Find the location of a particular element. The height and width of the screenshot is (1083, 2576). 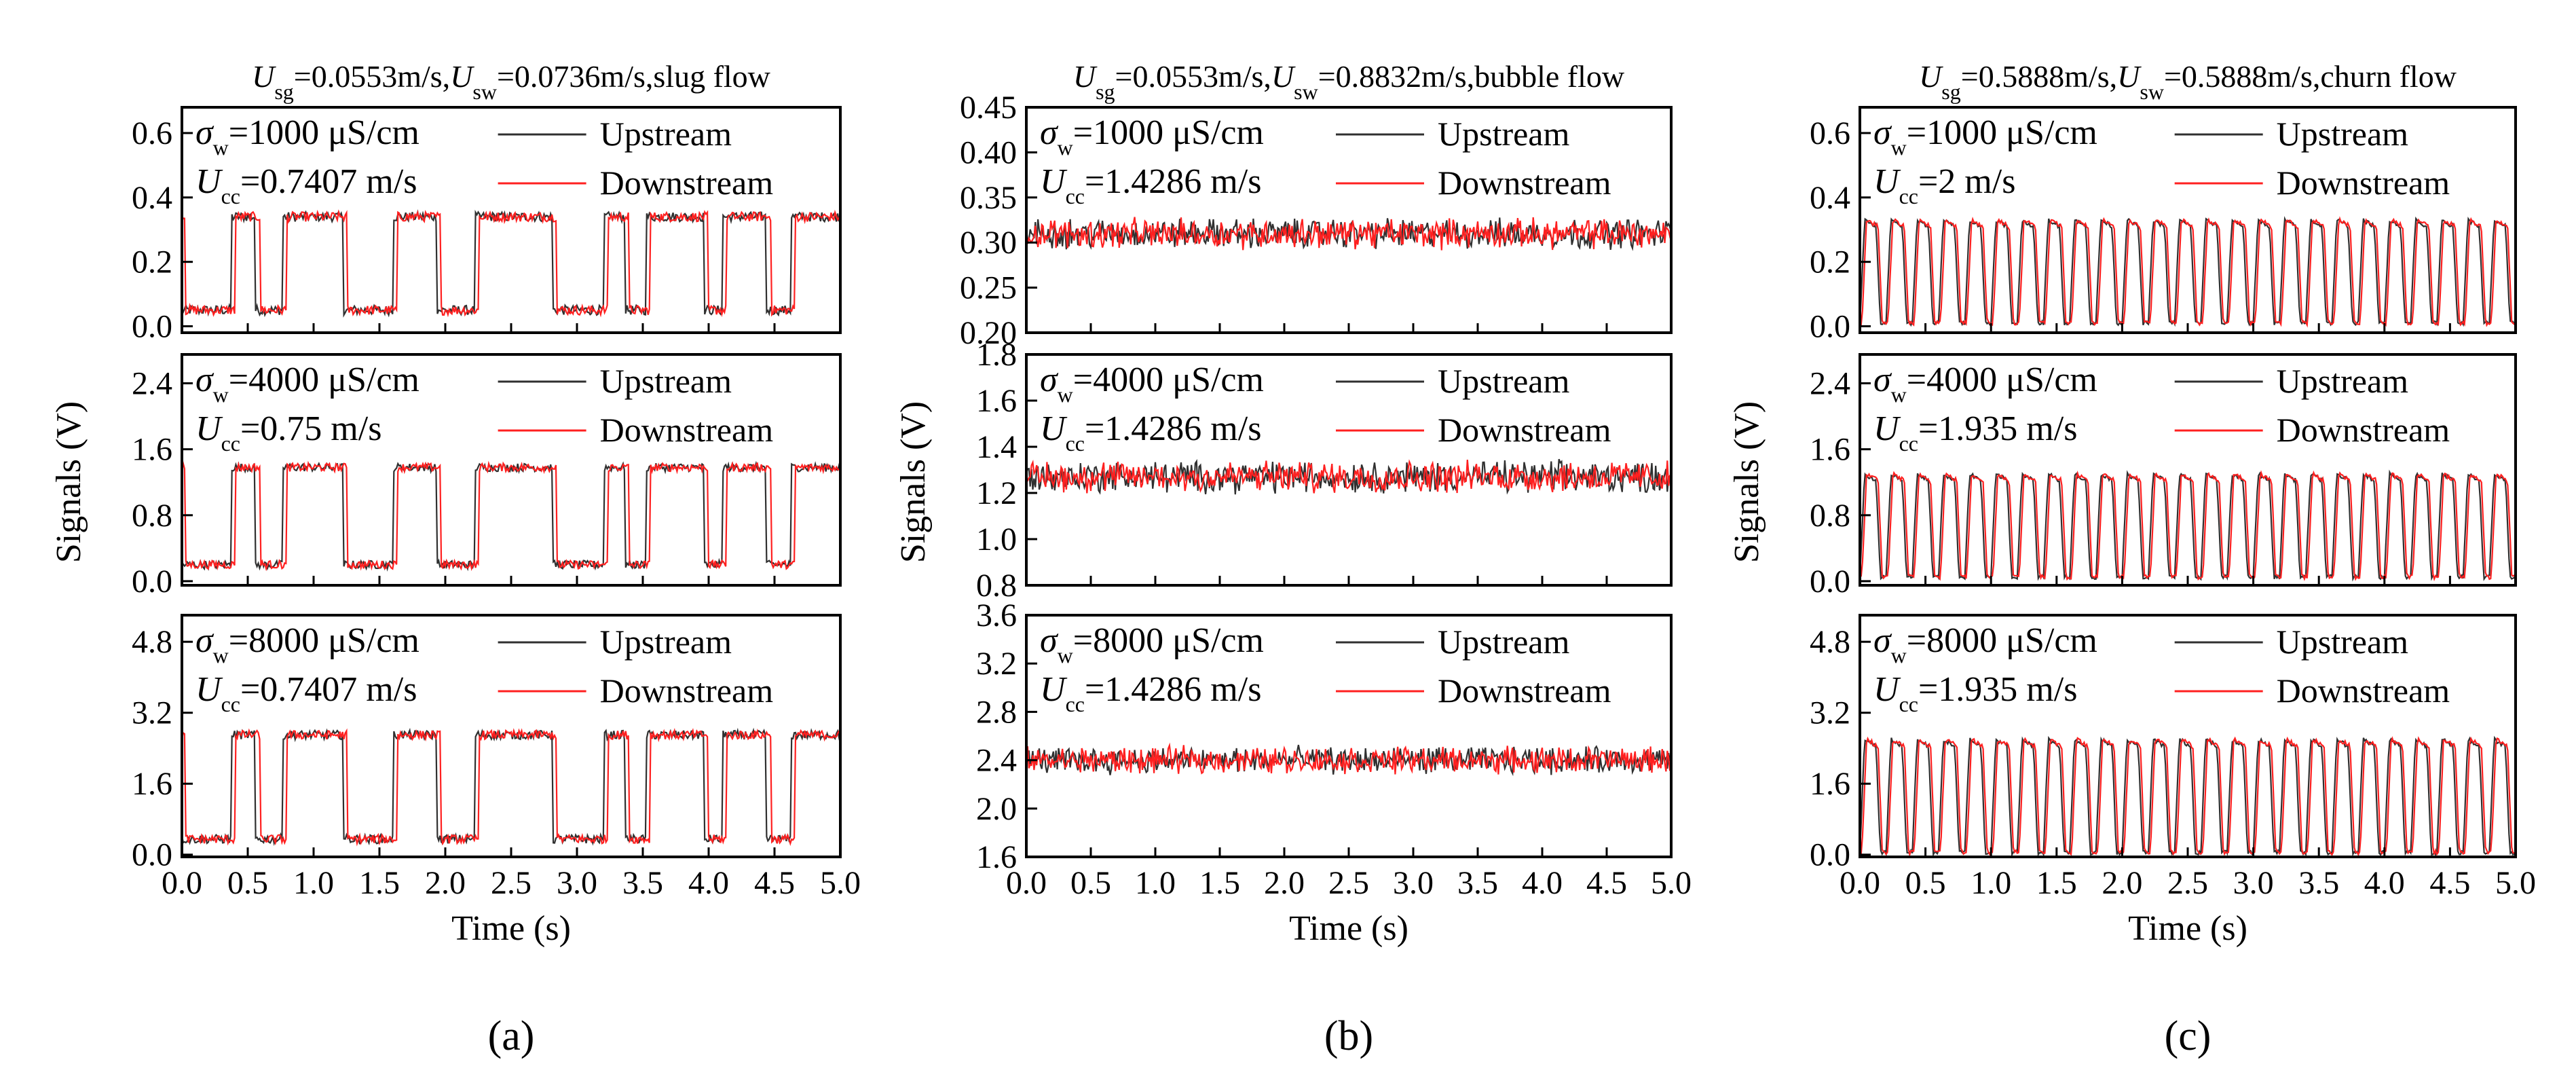

ucc-annotation: Ucc=1.935 m/s is located at coordinates (1975, 693).